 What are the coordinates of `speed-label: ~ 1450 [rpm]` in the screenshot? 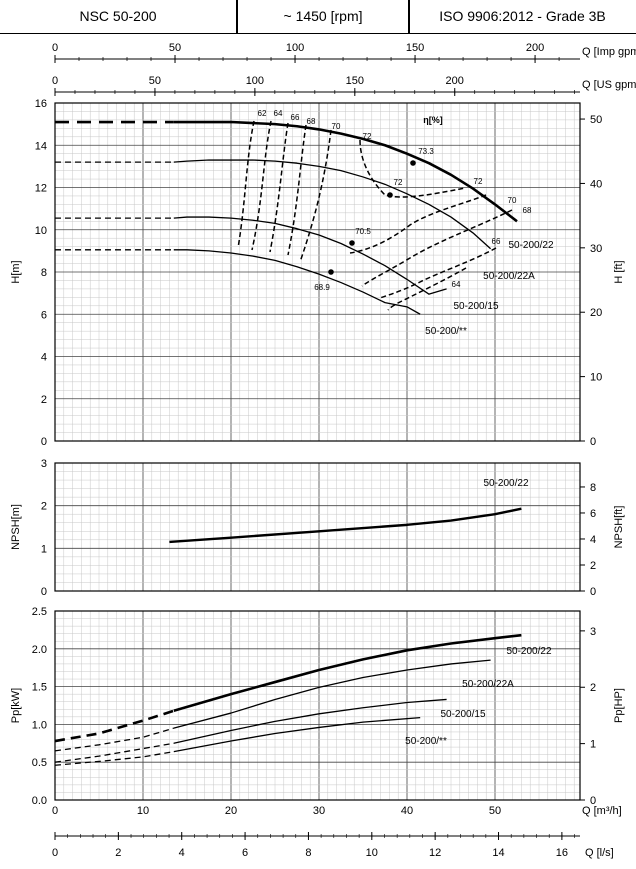 It's located at (323, 16).